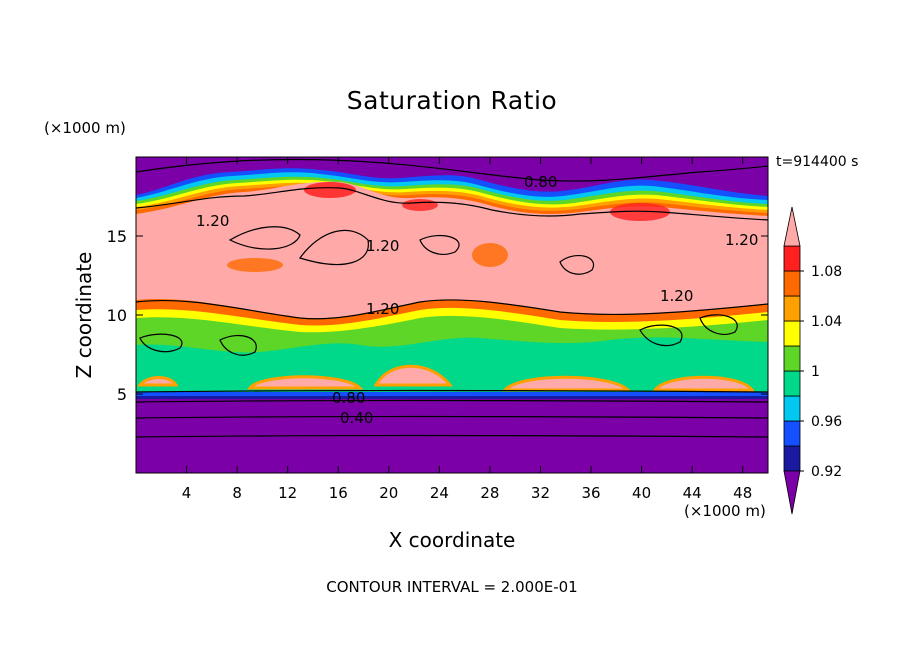 This screenshot has height=654, width=904. Describe the element at coordinates (826, 422) in the screenshot. I see `colorbar-label: 0.96` at that location.